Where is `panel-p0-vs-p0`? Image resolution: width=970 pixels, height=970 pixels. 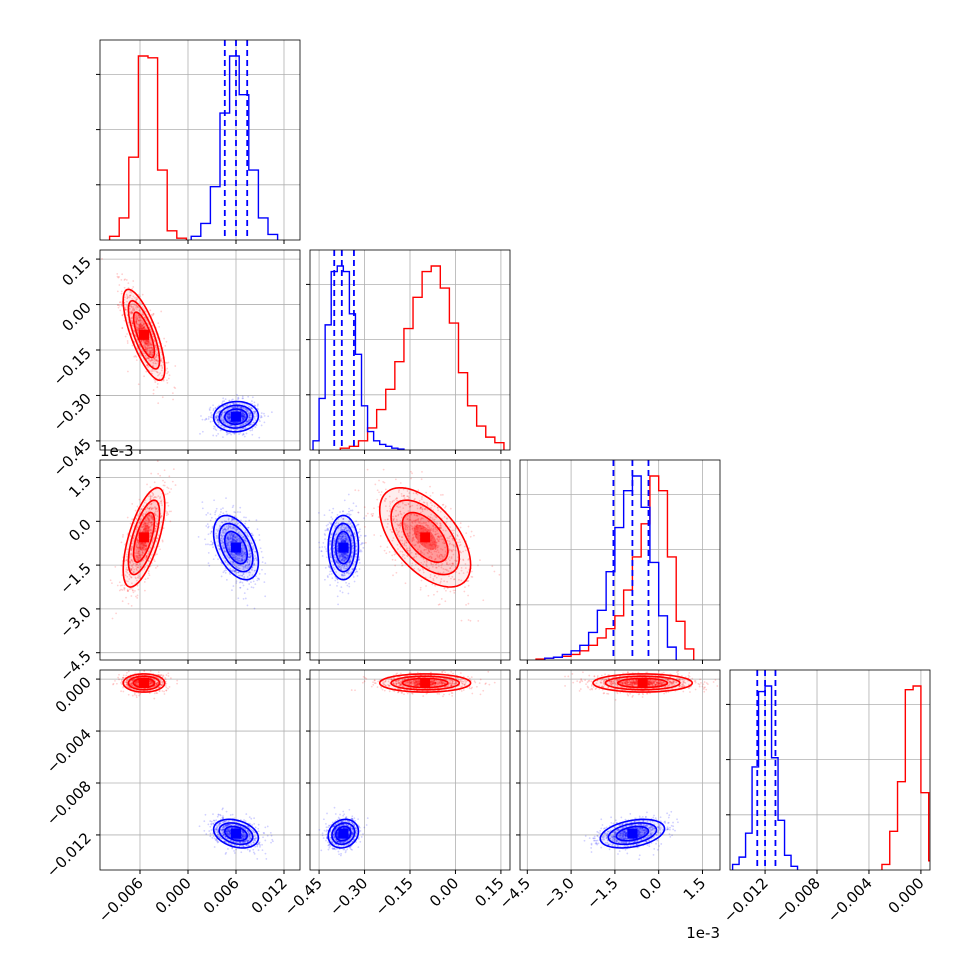 panel-p0-vs-p0 is located at coordinates (198, 141).